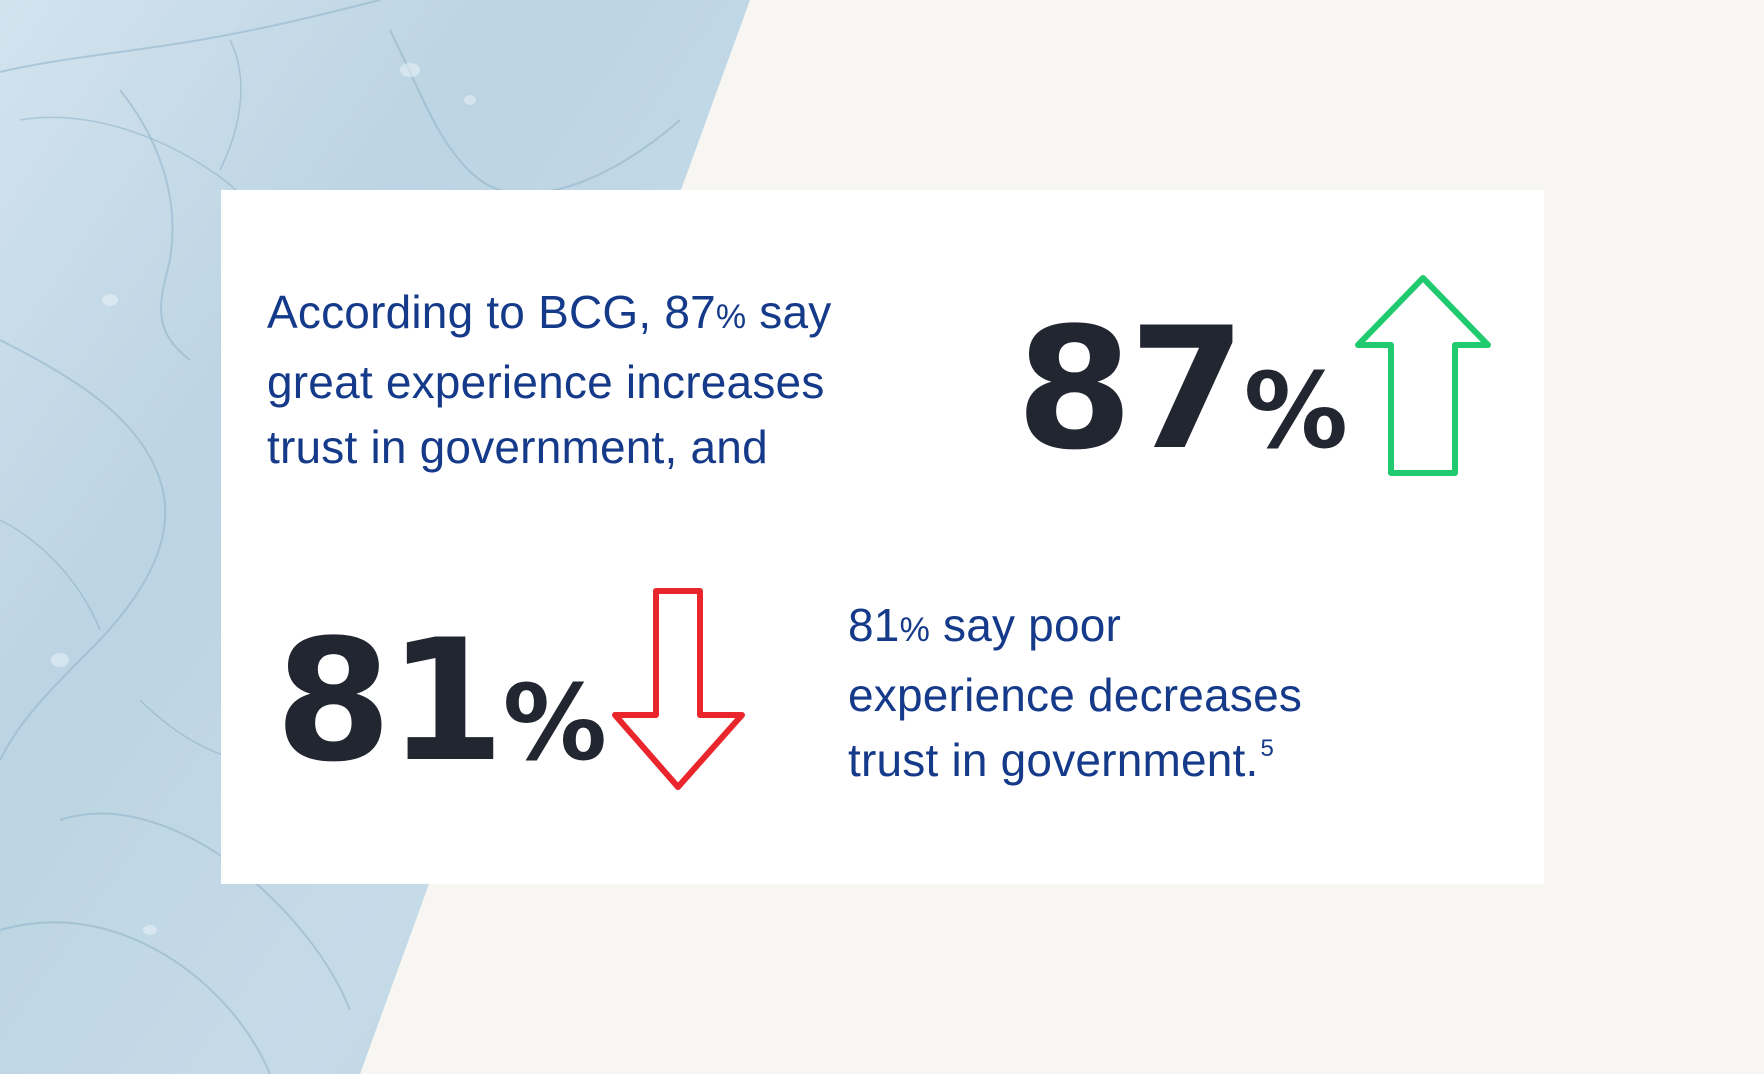 This screenshot has height=1074, width=1764. I want to click on statement-text: trust in government., so click(1053, 760).